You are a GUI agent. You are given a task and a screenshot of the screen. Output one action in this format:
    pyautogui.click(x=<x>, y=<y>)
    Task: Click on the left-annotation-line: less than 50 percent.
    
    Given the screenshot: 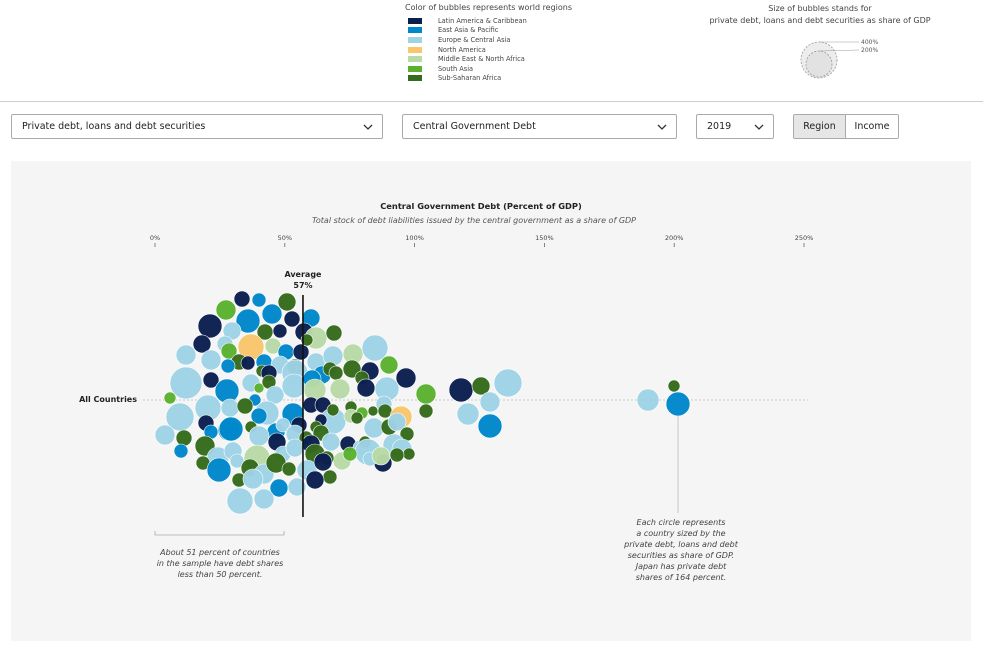 What is the action you would take?
    pyautogui.click(x=220, y=574)
    